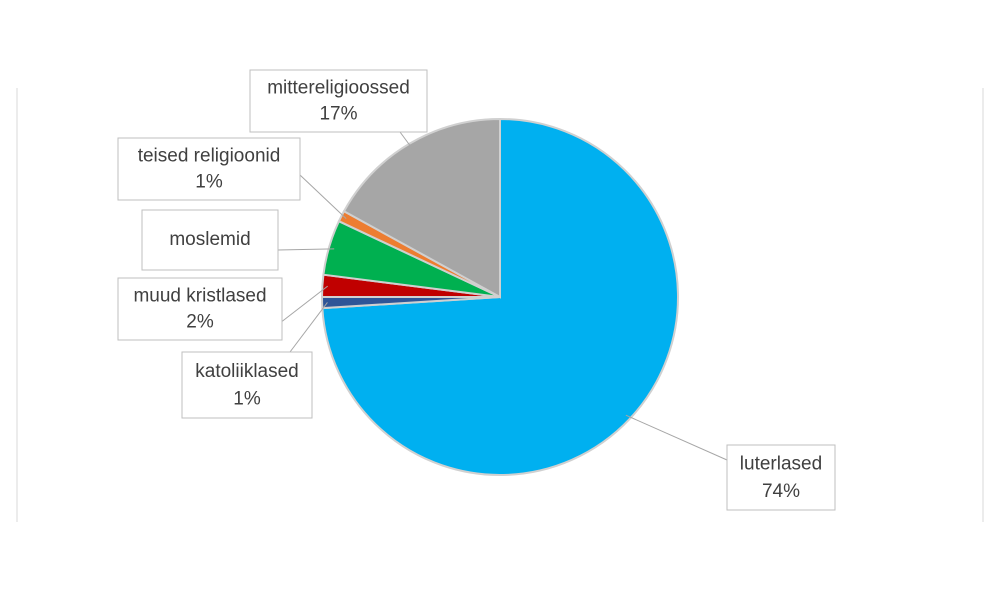 This screenshot has height=600, width=1000. Describe the element at coordinates (338, 114) in the screenshot. I see `value-label: 17%` at that location.